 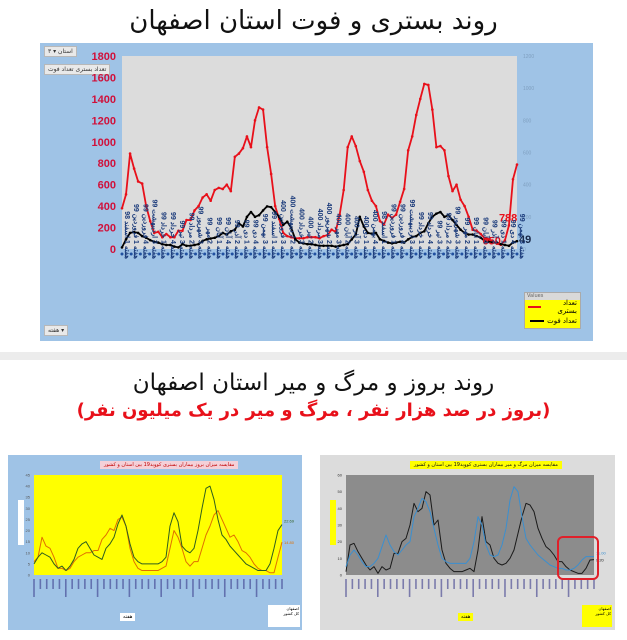 What do you see at coordinates (603, 613) in the screenshot?
I see `legend-label: کل کشور` at bounding box center [603, 613].